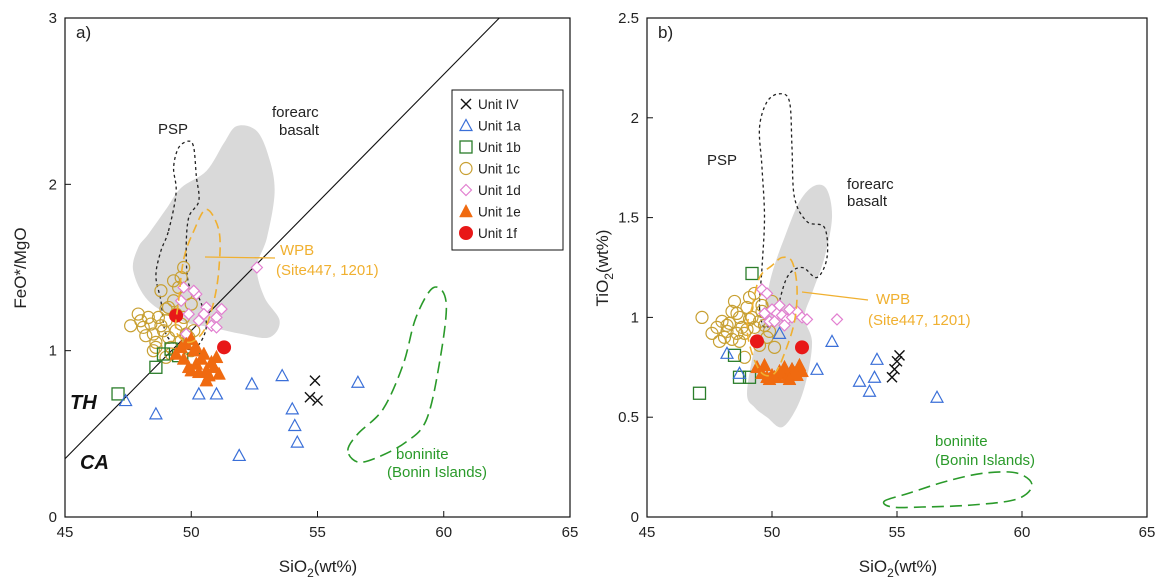 The width and height of the screenshot is (1159, 583). I want to click on psp-field-a, so click(181, 245).